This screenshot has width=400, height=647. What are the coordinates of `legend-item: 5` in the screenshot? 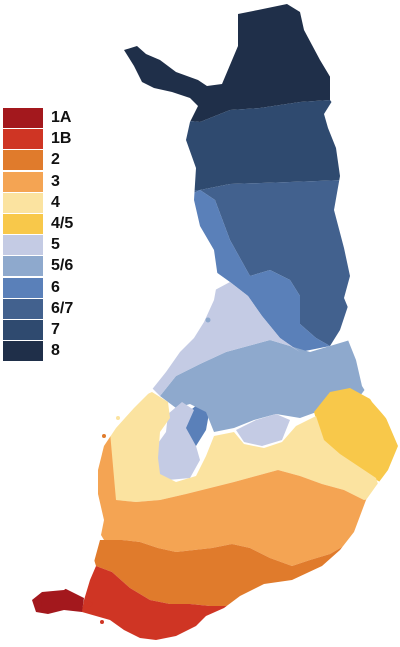 It's located at (48, 245).